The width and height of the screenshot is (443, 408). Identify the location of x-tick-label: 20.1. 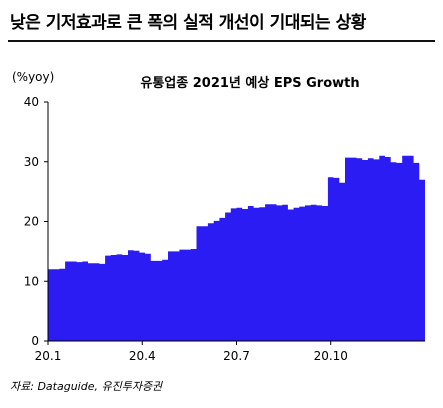
(48, 356).